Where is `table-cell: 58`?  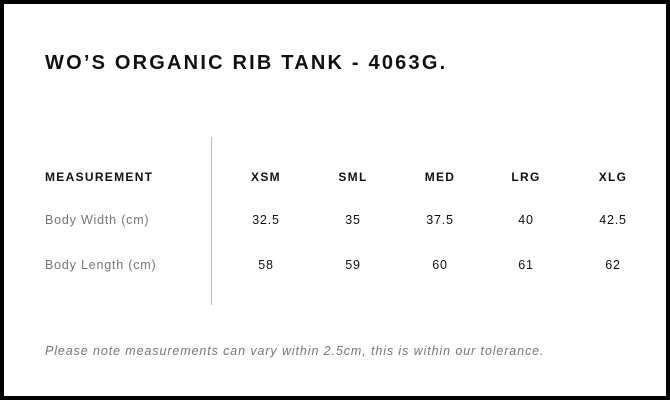
table-cell: 58 is located at coordinates (266, 265).